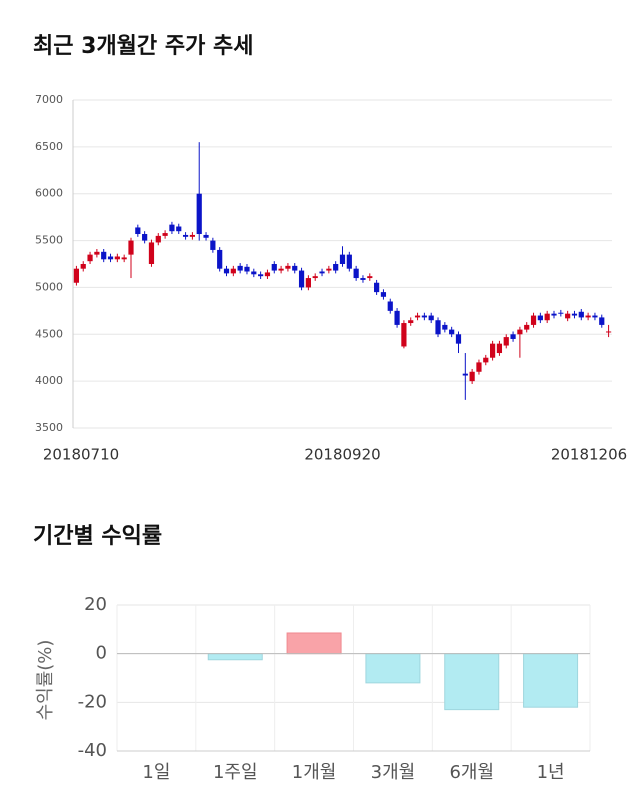 The image size is (640, 810). I want to click on y-tick-label: 6500, so click(49, 146).